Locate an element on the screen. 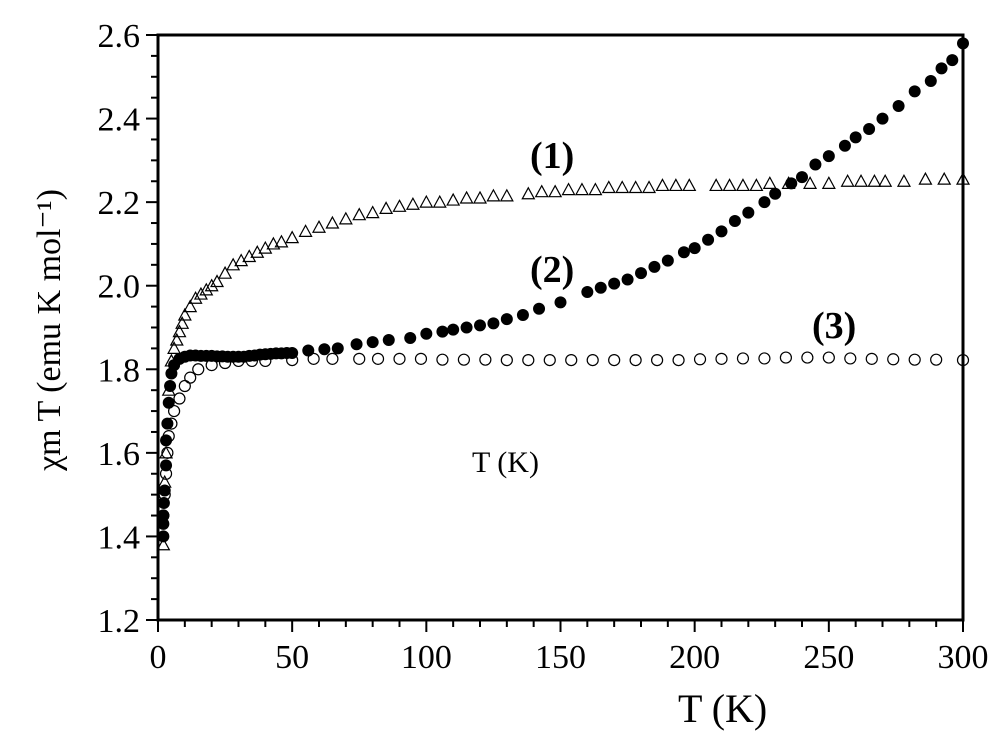 Image resolution: width=1000 pixels, height=734 pixels. x-tick-label: 300 is located at coordinates (963, 657).